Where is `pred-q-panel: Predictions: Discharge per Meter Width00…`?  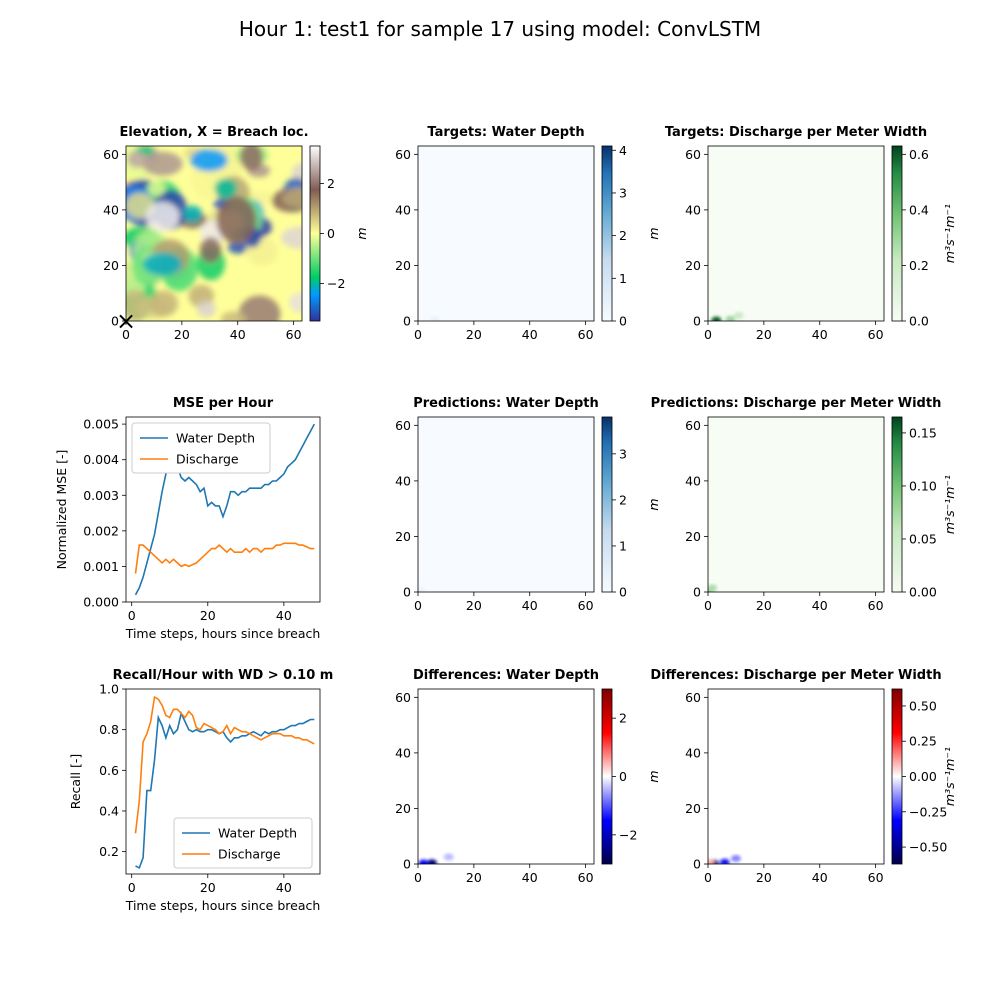
pred-q-panel: Predictions: Discharge per Meter Width00… is located at coordinates (804, 504).